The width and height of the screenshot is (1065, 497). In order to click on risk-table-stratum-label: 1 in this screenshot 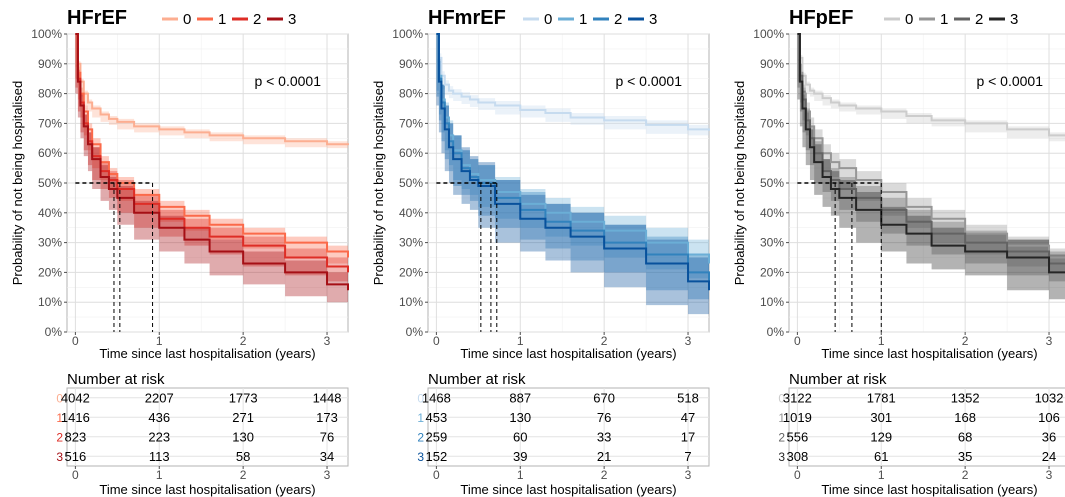, I will do `click(420, 418)`.